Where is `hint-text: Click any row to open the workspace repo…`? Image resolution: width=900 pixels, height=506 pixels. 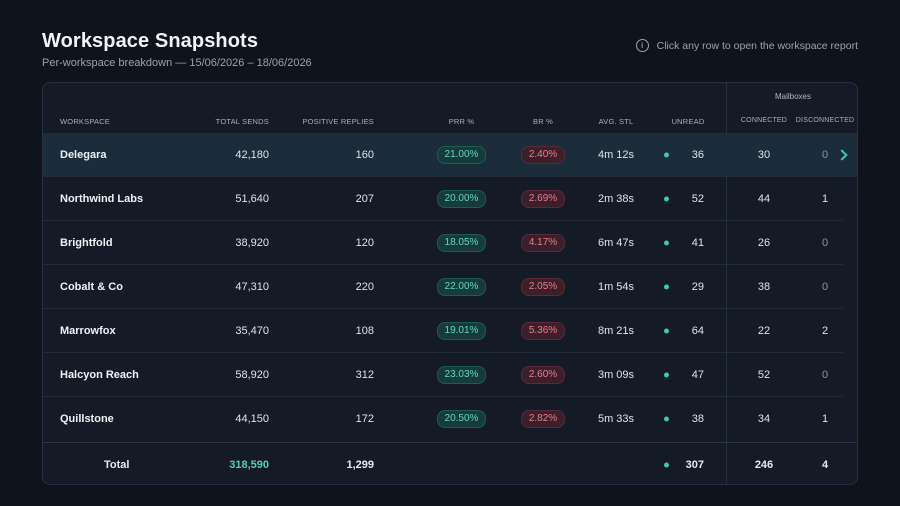
hint-text: Click any row to open the workspace repo… is located at coordinates (757, 45).